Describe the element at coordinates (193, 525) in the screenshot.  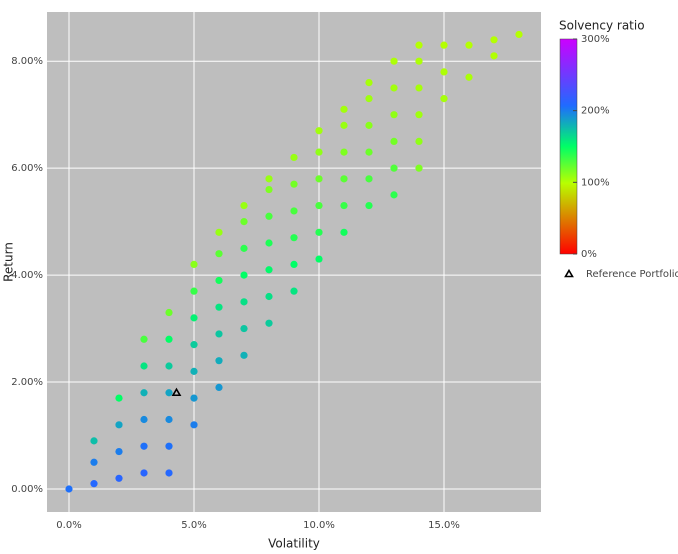
I see `x-tick-label: 5.0%` at that location.